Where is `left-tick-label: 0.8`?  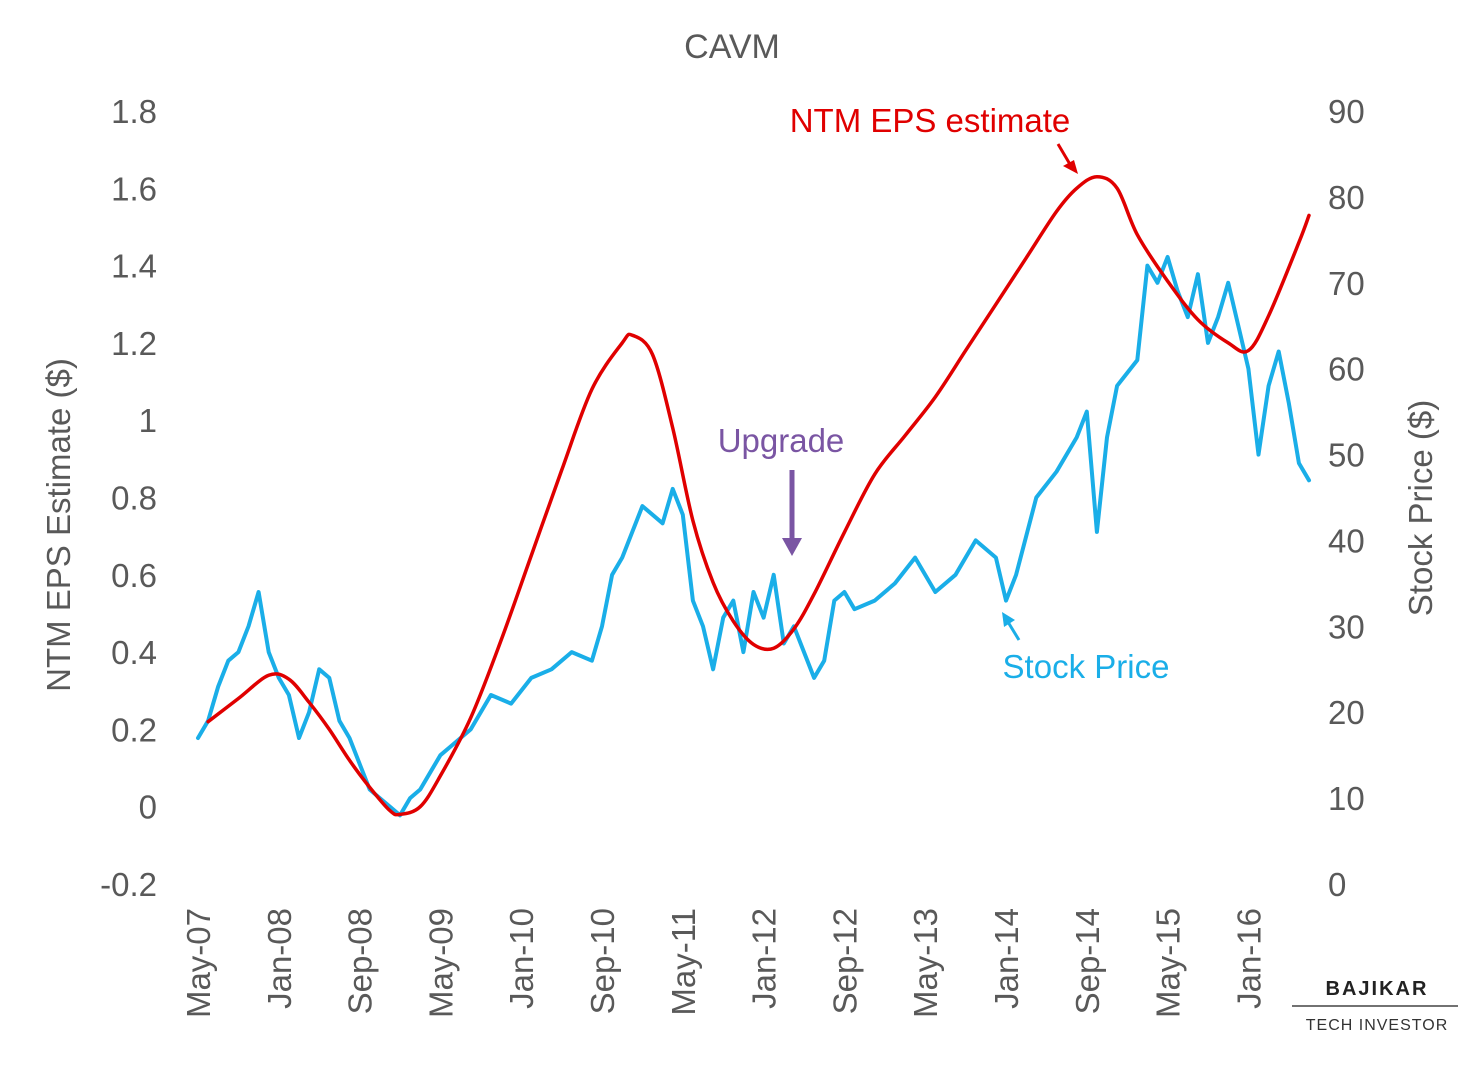 left-tick-label: 0.8 is located at coordinates (134, 498).